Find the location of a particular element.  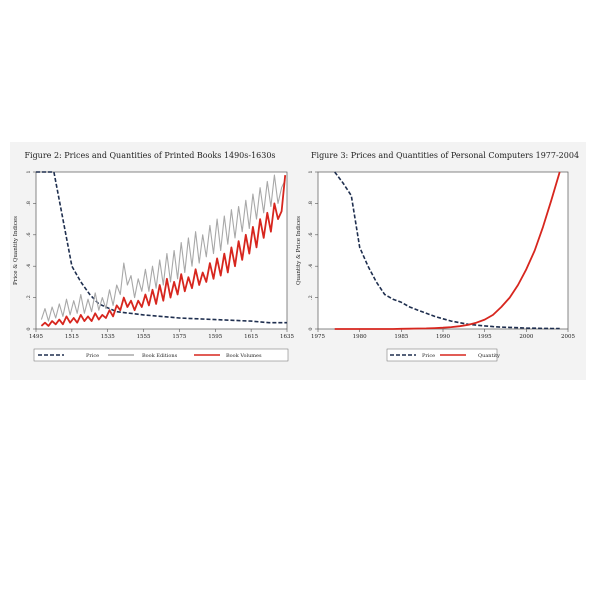

x-tick-label: 1595 is located at coordinates (215, 337).